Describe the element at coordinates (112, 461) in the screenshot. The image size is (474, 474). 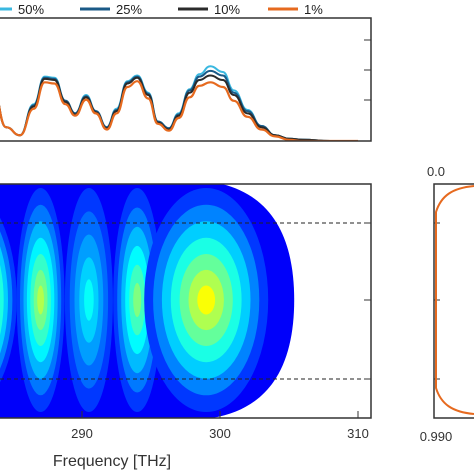
I see `map-x-axis-title: Frequency [THz]` at that location.